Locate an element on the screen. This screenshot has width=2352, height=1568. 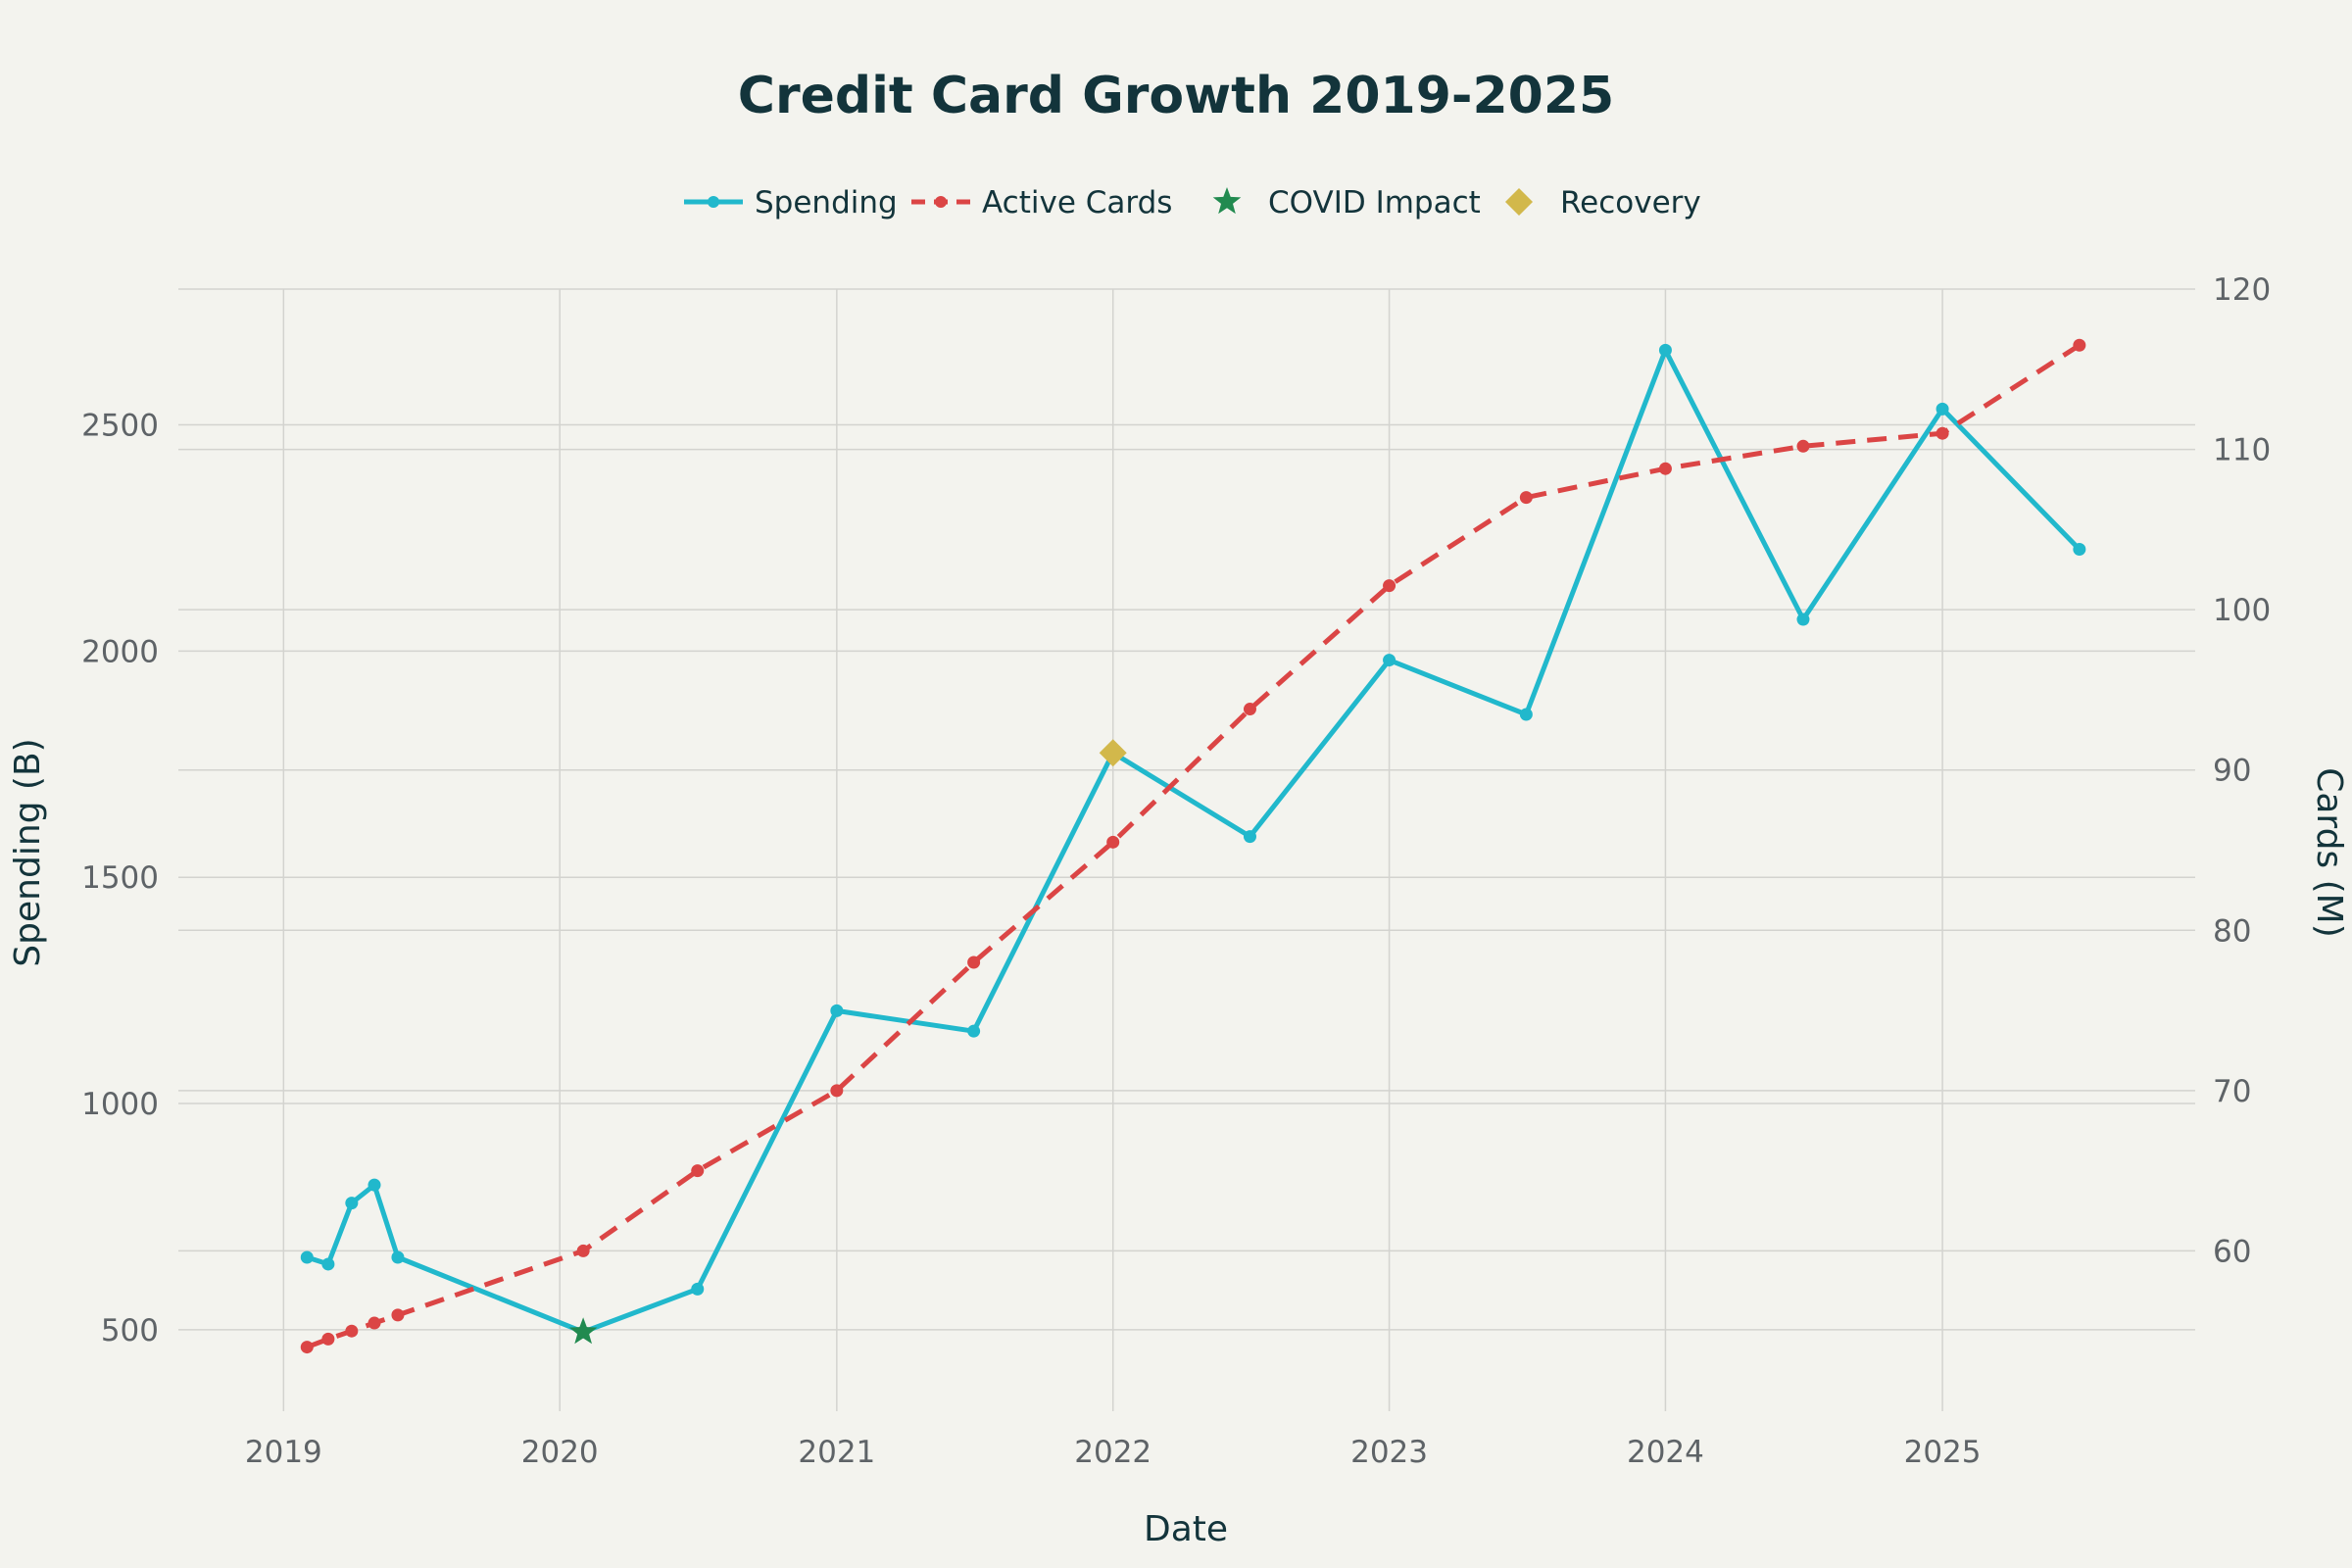
x-tick-label: 2021 is located at coordinates (836, 1452).